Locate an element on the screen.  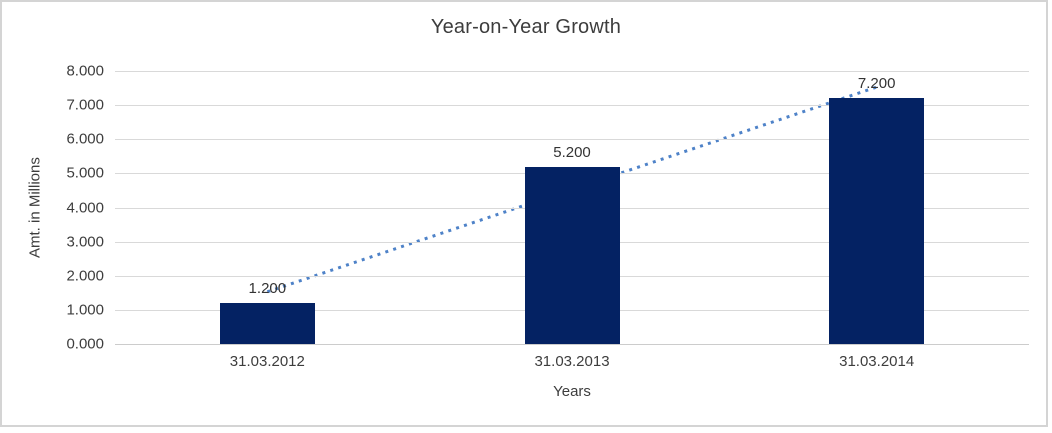
x-axis-line is located at coordinates (572, 344).